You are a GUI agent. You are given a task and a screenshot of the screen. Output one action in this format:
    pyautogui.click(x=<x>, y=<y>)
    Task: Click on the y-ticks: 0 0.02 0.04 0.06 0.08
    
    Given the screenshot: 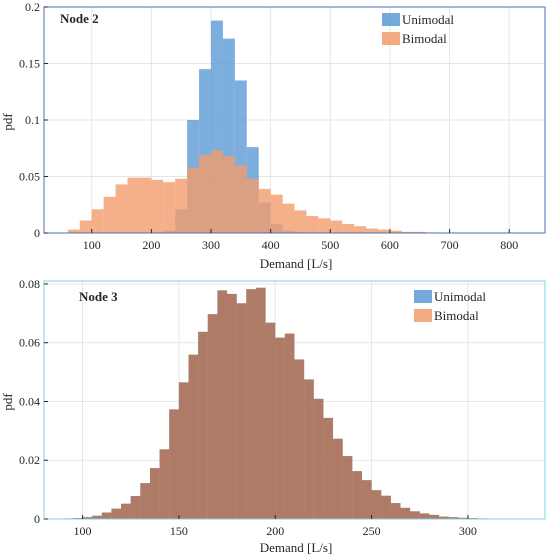 What is the action you would take?
    pyautogui.click(x=33, y=401)
    